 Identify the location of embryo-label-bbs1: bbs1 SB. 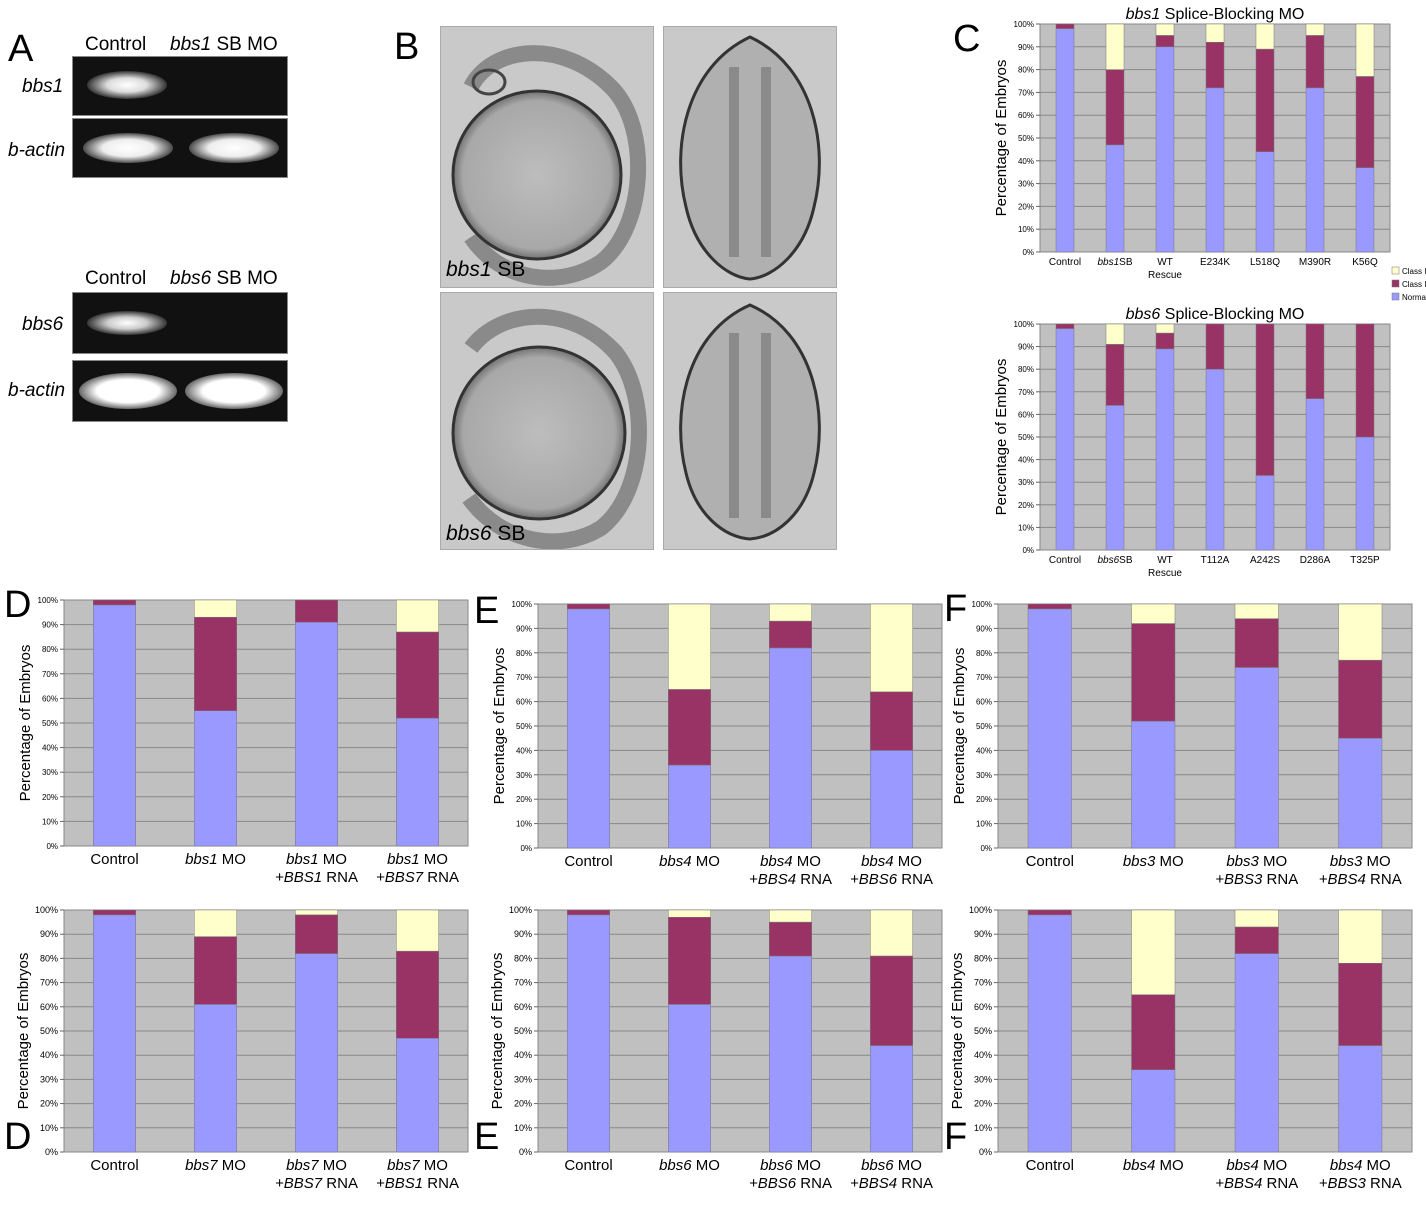
(486, 269).